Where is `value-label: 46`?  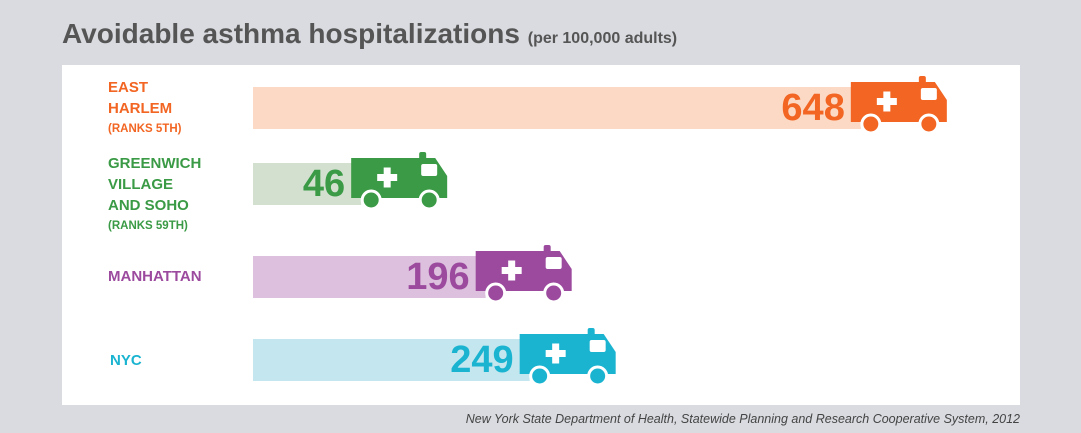 value-label: 46 is located at coordinates (324, 184).